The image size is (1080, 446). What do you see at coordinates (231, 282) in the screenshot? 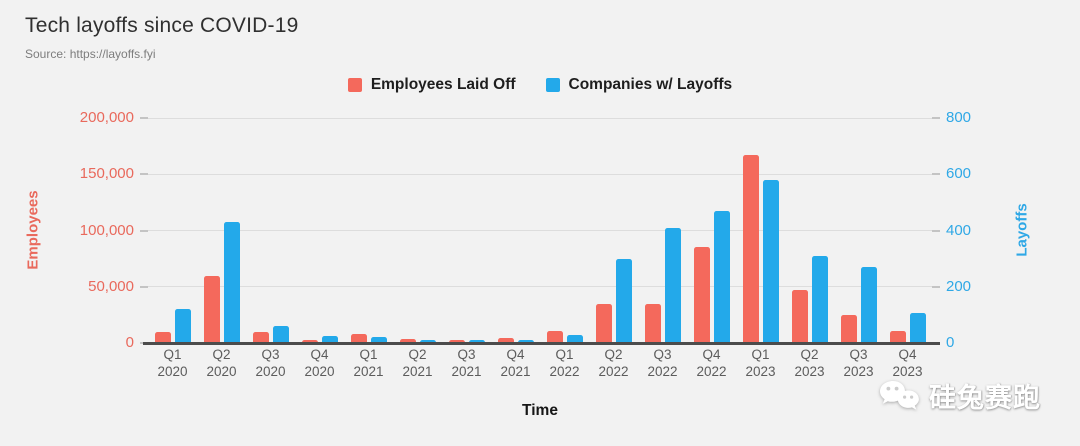
I see `companies-bar-q2-2020` at bounding box center [231, 282].